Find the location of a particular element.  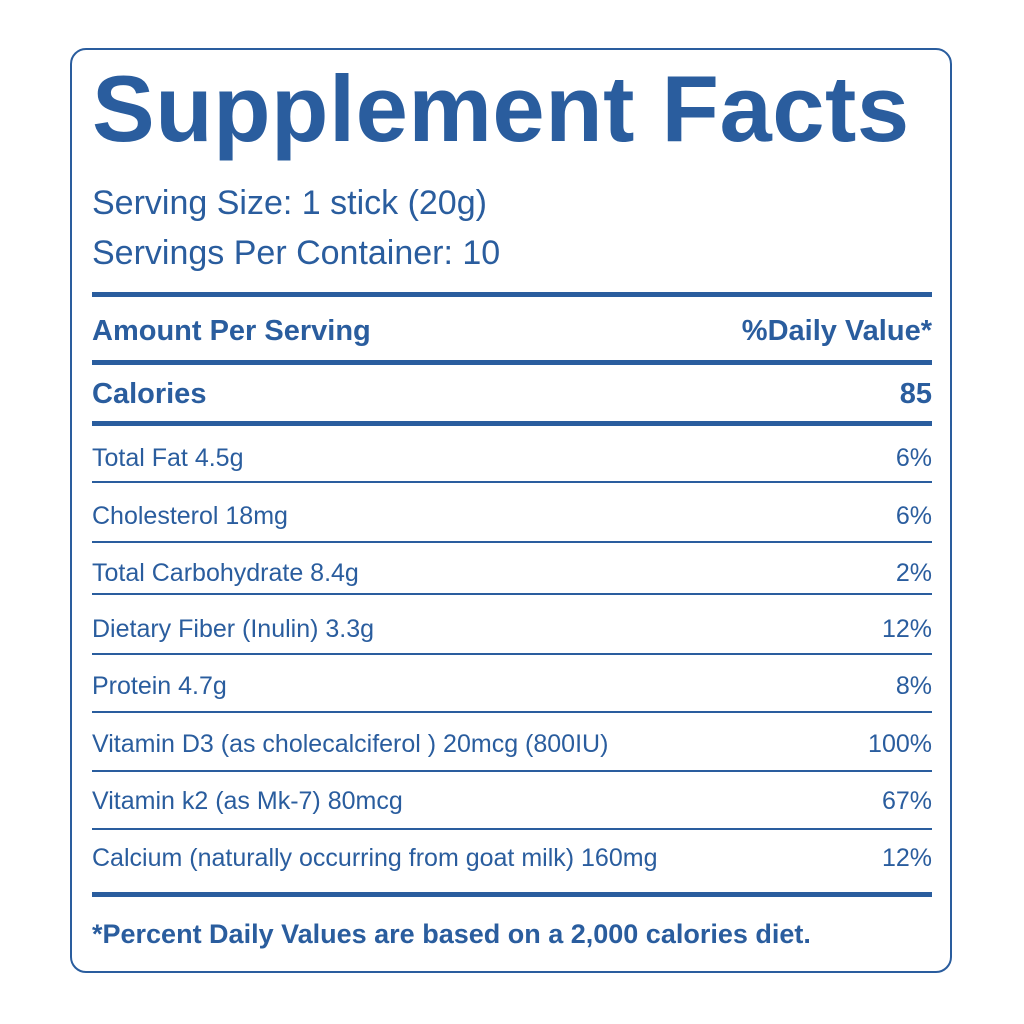

calories-label: Calories is located at coordinates (149, 393).